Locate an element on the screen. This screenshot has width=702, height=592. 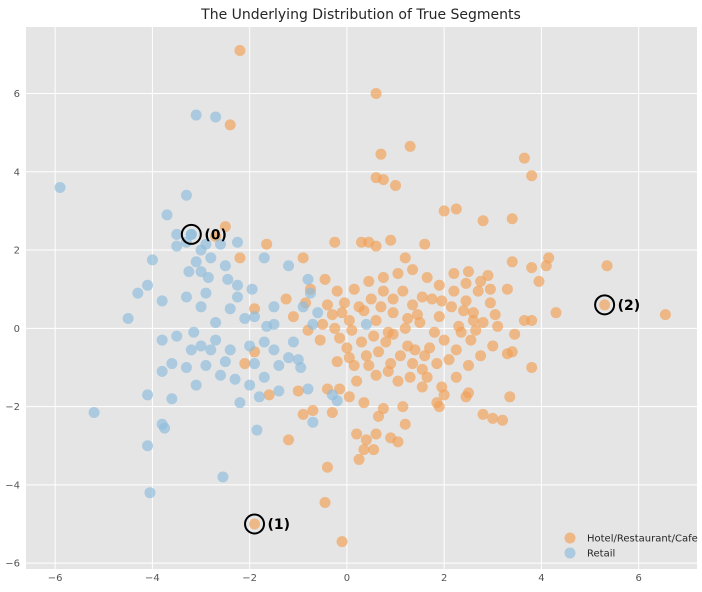
annotation-label: (0) is located at coordinates (215, 235).